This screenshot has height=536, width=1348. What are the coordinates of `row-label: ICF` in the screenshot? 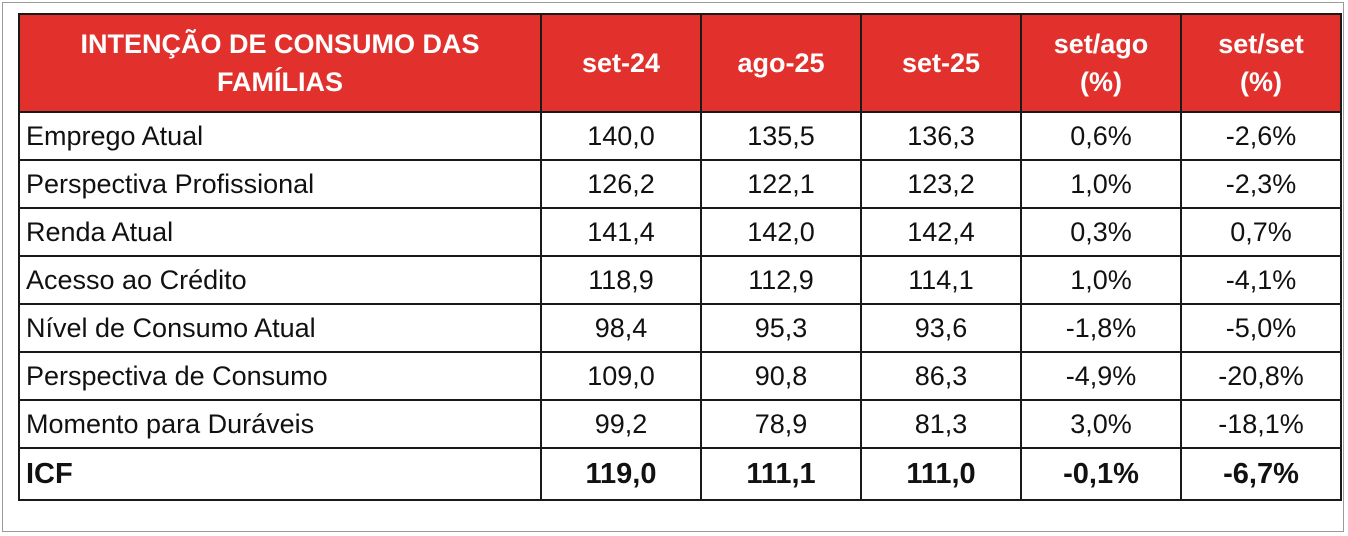 It's located at (280, 474).